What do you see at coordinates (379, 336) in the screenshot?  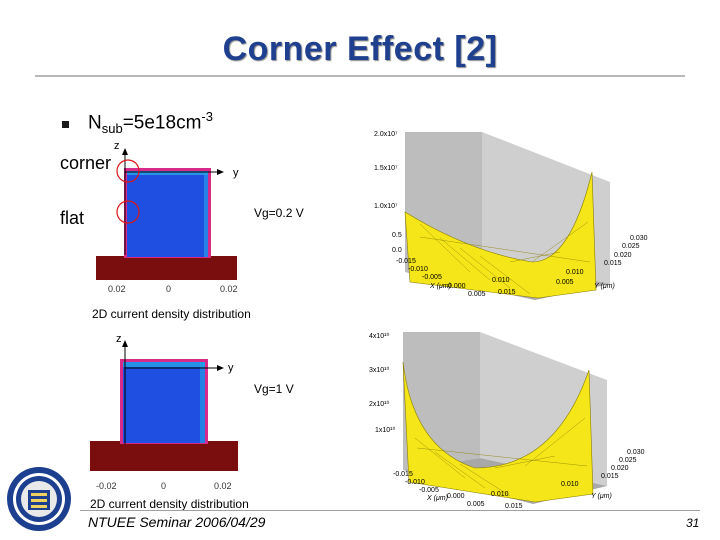 I see `plot2-ztick-0: 4x10¹⁰` at bounding box center [379, 336].